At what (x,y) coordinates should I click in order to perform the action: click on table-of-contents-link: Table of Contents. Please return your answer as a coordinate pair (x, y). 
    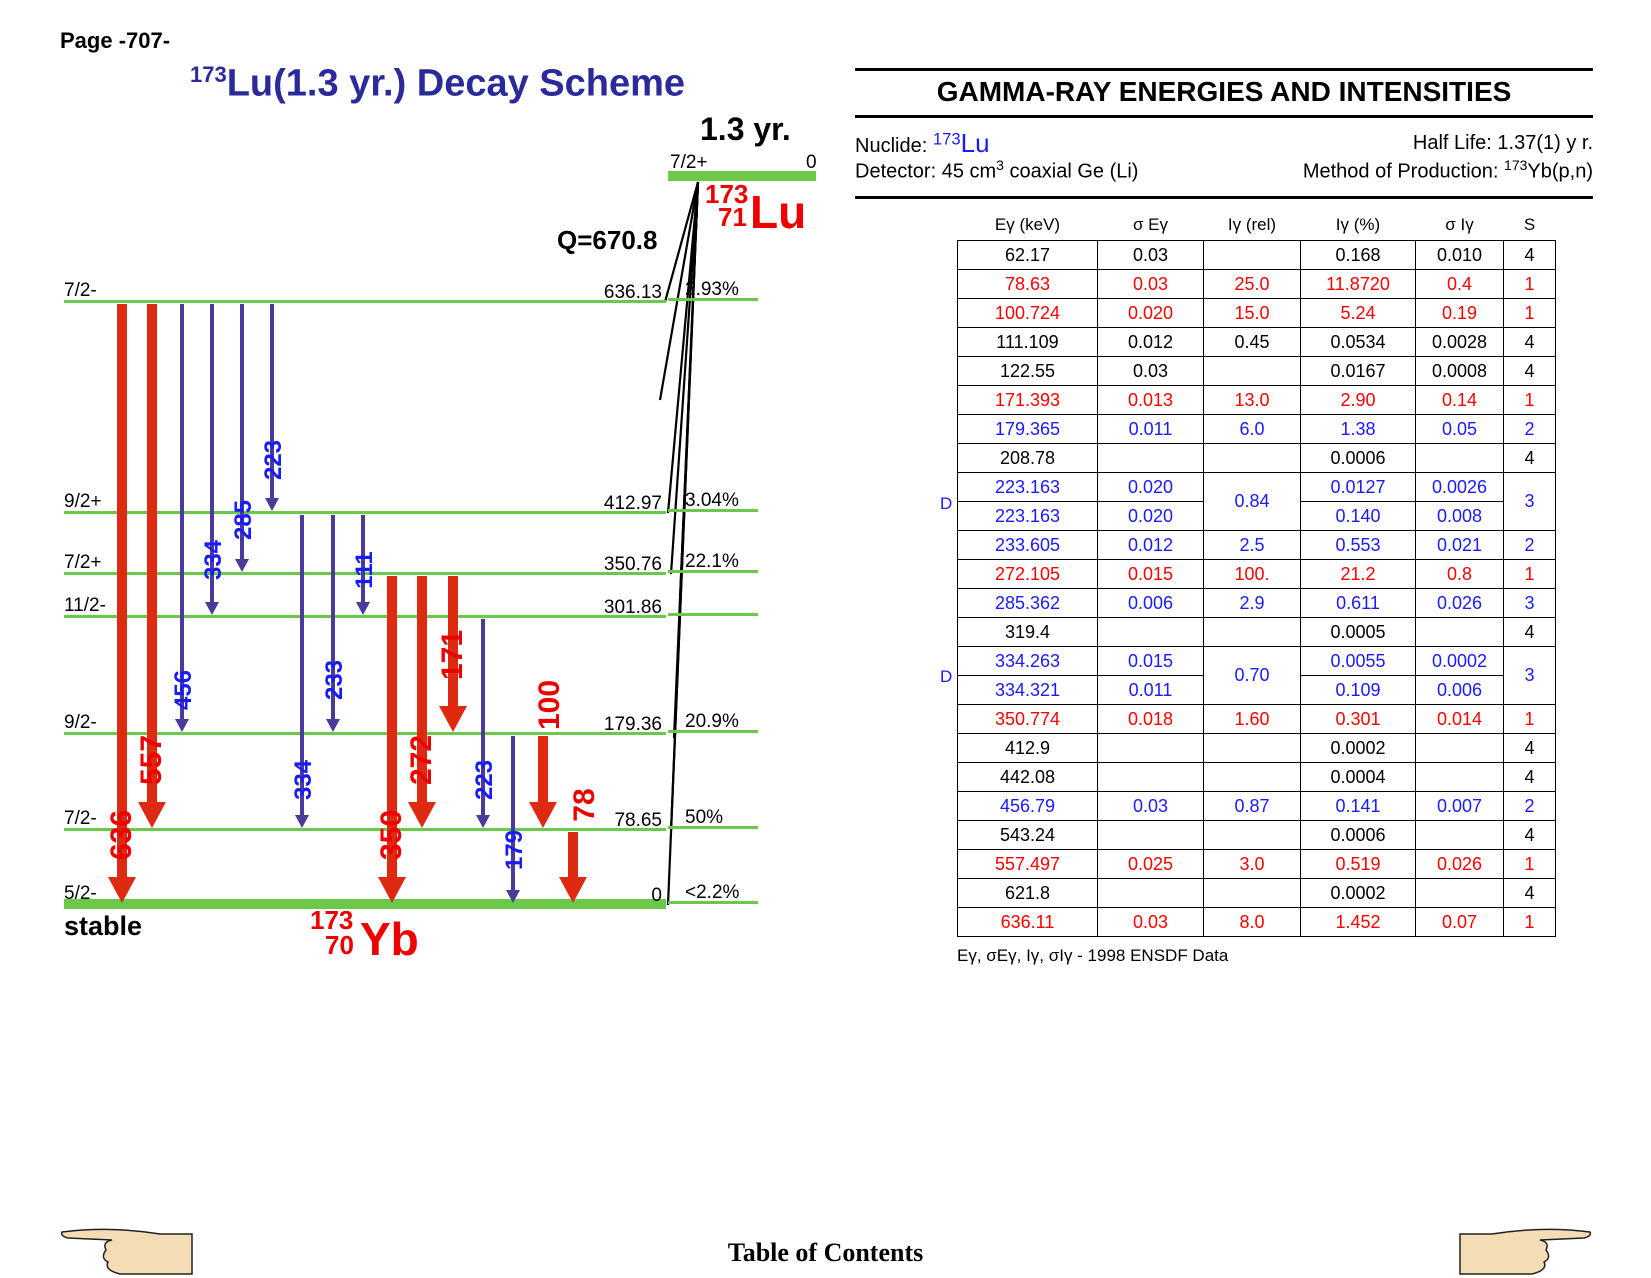
    Looking at the image, I should click on (825, 1252).